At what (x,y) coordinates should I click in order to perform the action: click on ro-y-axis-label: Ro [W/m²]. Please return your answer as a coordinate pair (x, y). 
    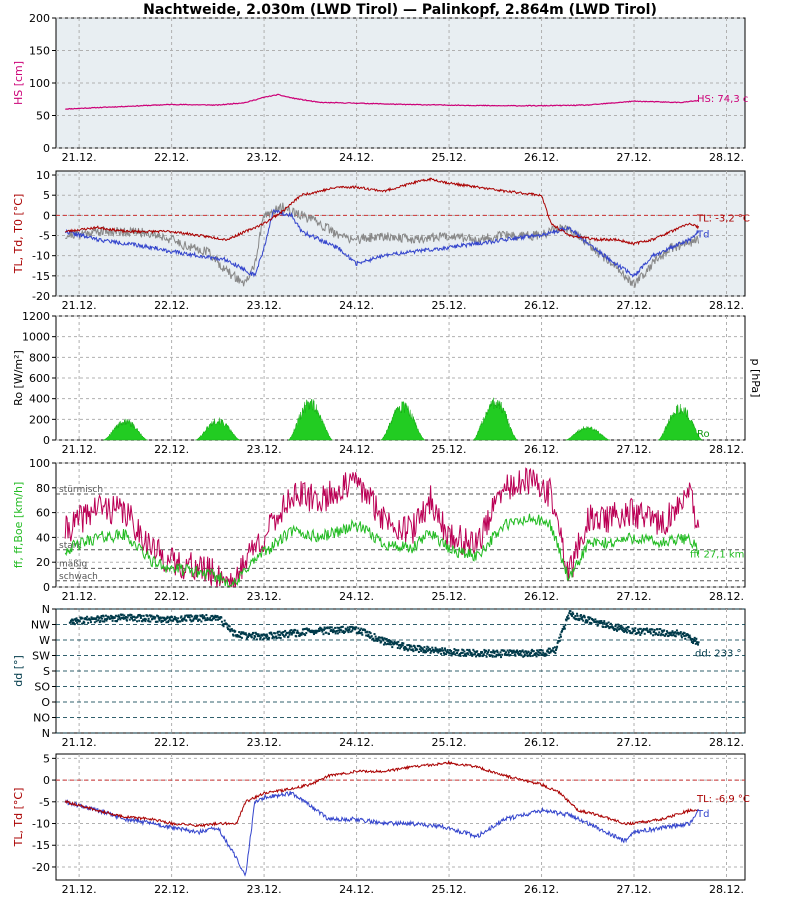
    Looking at the image, I should click on (18, 378).